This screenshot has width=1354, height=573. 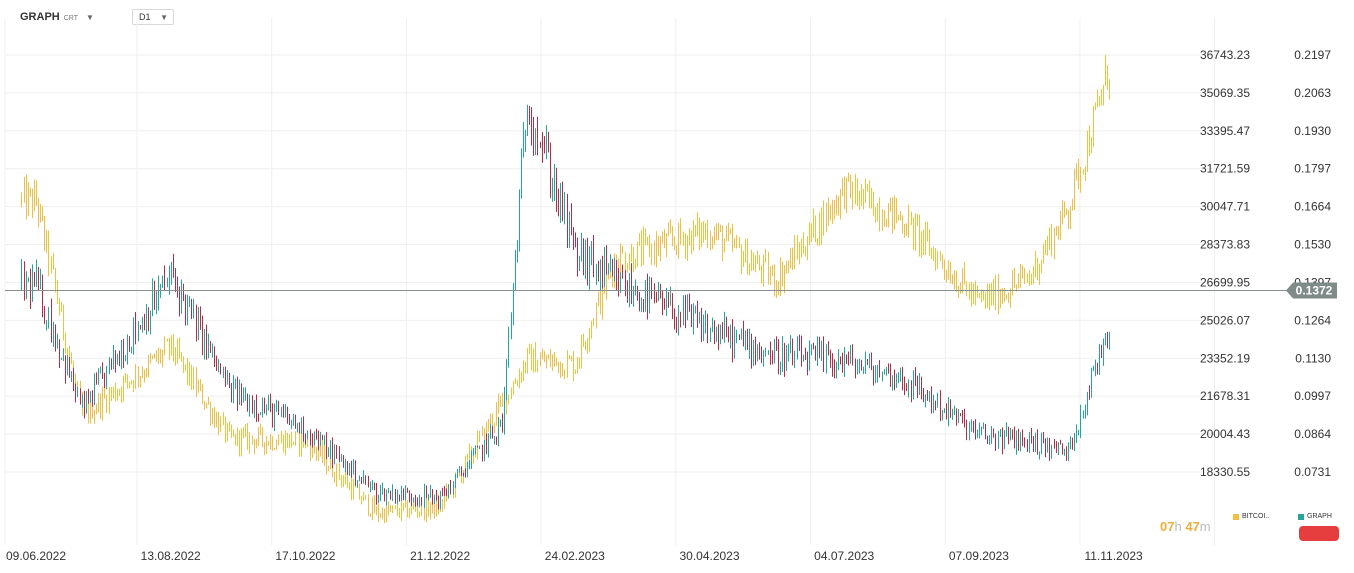 I want to click on y-tick-label-bitcoin: 25026.07, so click(x=1225, y=320).